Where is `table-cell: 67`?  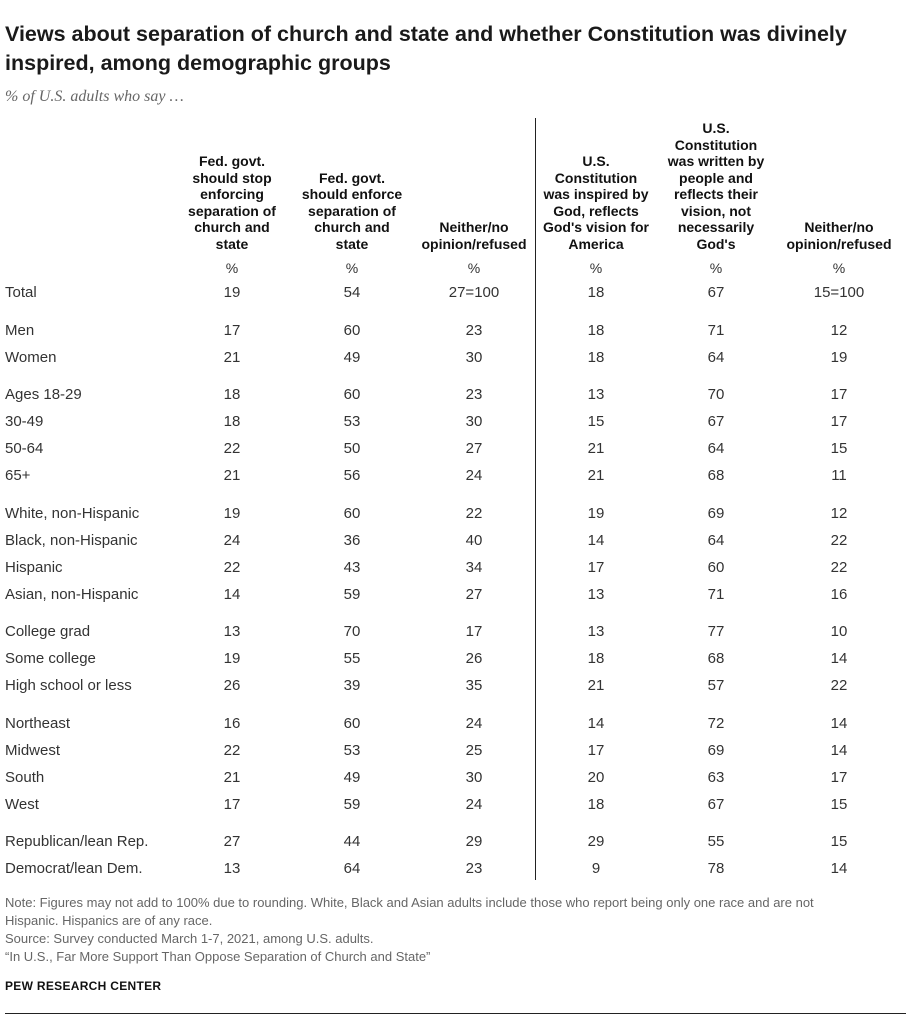
table-cell: 67 is located at coordinates (716, 804).